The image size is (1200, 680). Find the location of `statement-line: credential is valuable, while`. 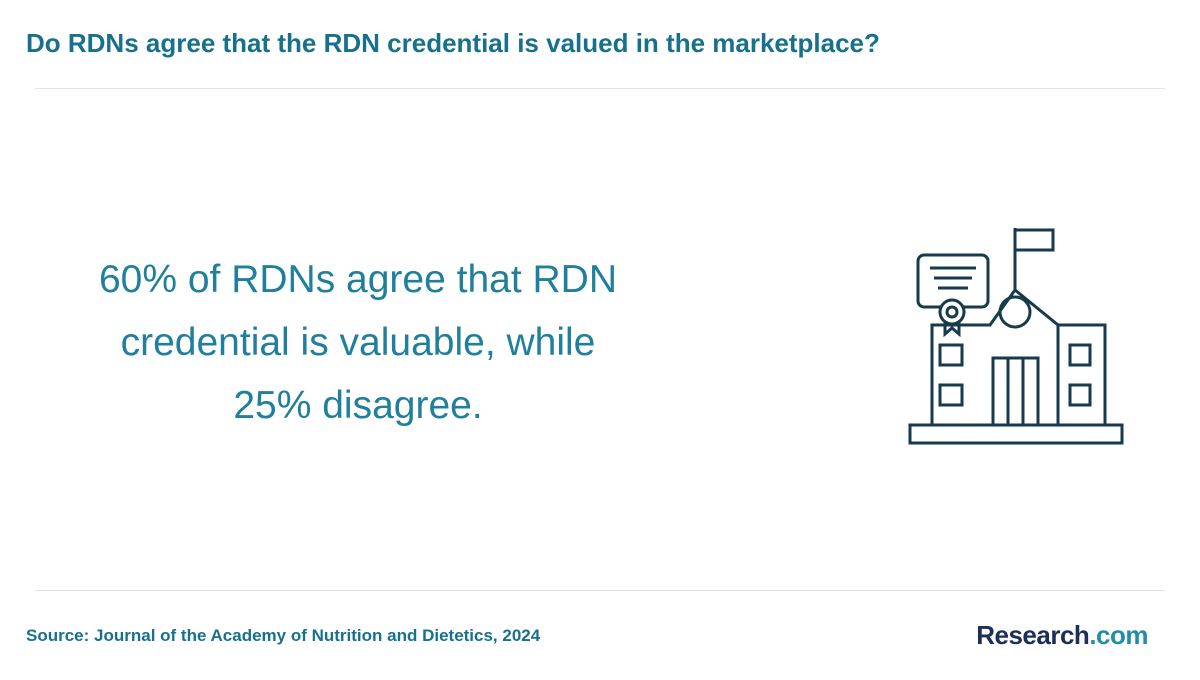

statement-line: credential is valuable, while is located at coordinates (358, 342).